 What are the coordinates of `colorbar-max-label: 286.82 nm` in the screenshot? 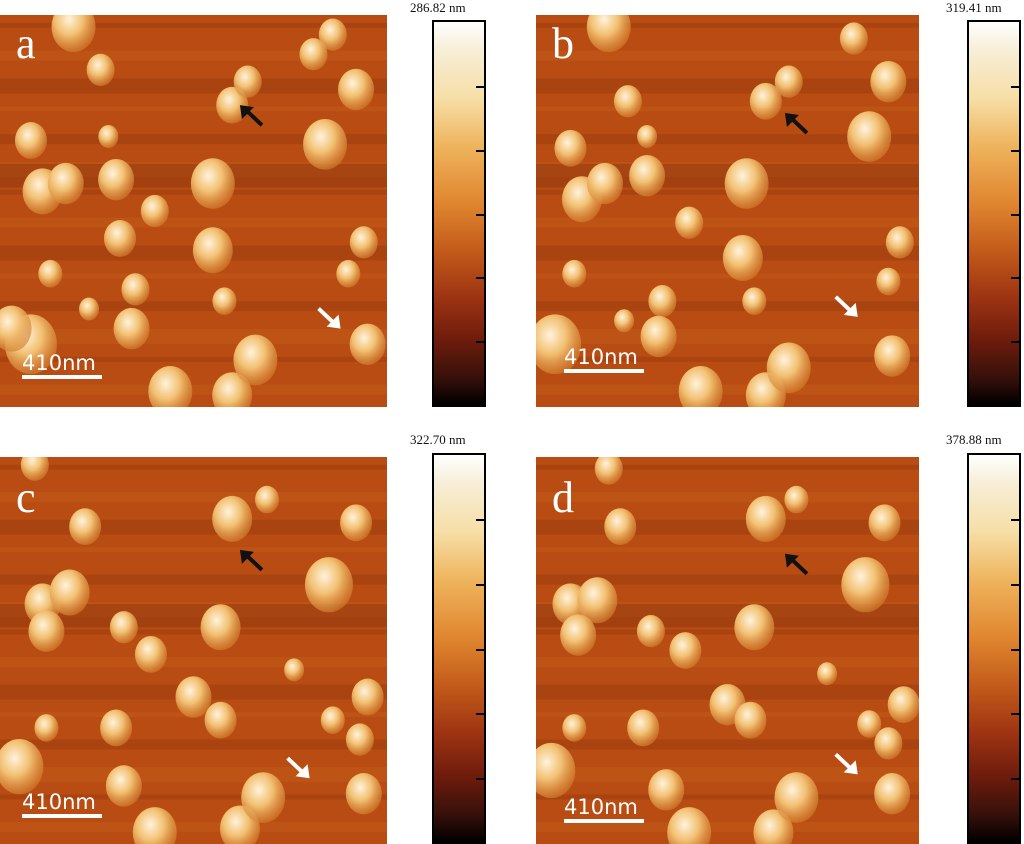 It's located at (438, 7).